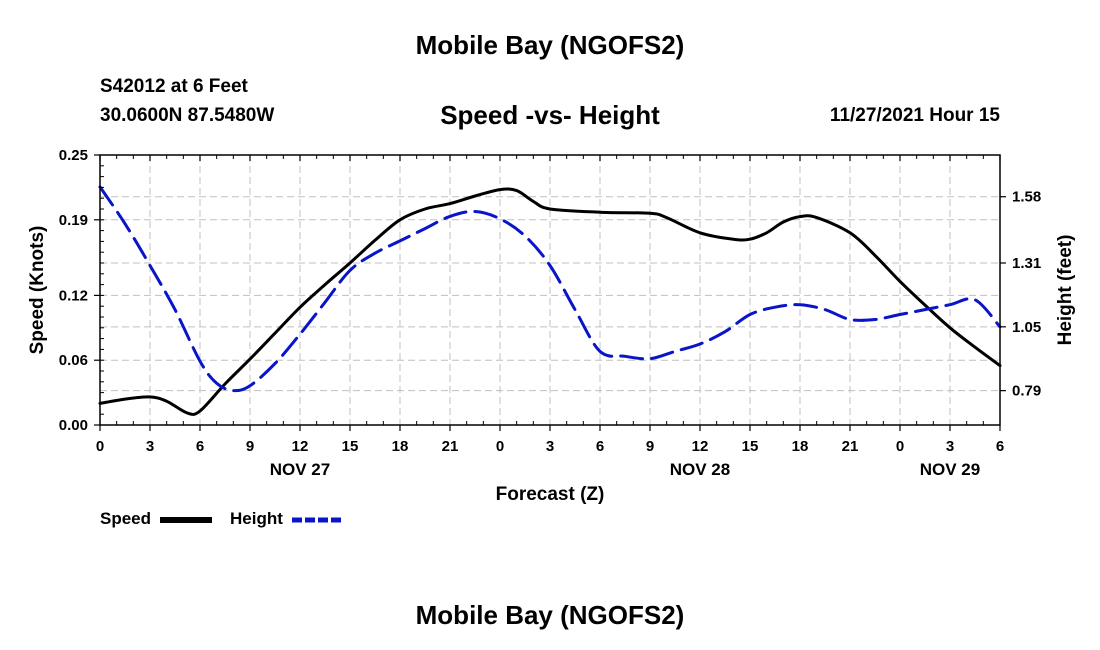  What do you see at coordinates (1026, 263) in the screenshot?
I see `y-right-tick-label: 1.31` at bounding box center [1026, 263].